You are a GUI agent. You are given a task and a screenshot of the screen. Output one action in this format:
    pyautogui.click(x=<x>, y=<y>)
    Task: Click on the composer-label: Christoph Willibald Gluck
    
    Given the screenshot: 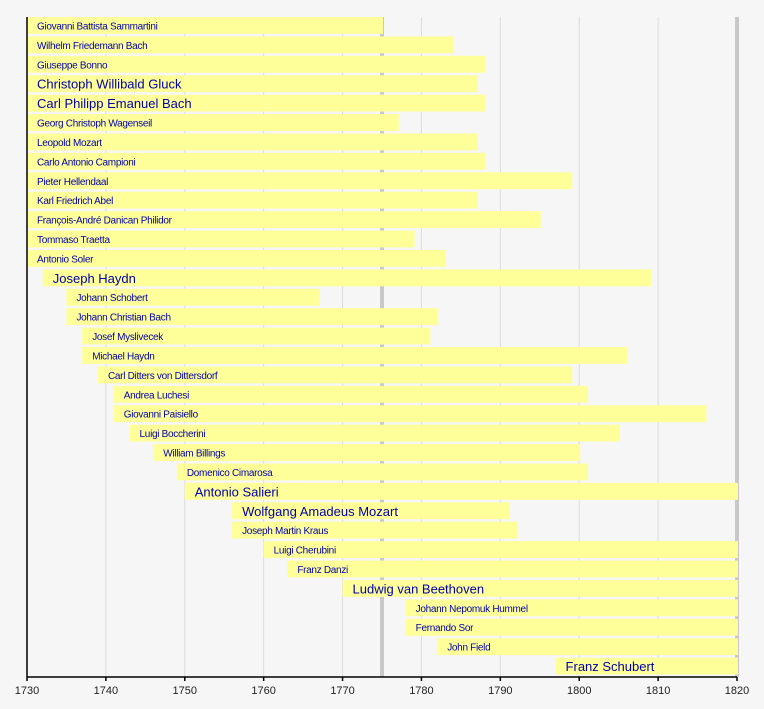 What is the action you would take?
    pyautogui.click(x=109, y=84)
    